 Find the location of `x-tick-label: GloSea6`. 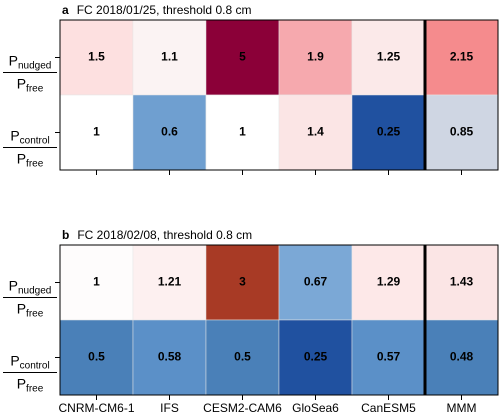

x-tick-label: GloSea6 is located at coordinates (315, 408).